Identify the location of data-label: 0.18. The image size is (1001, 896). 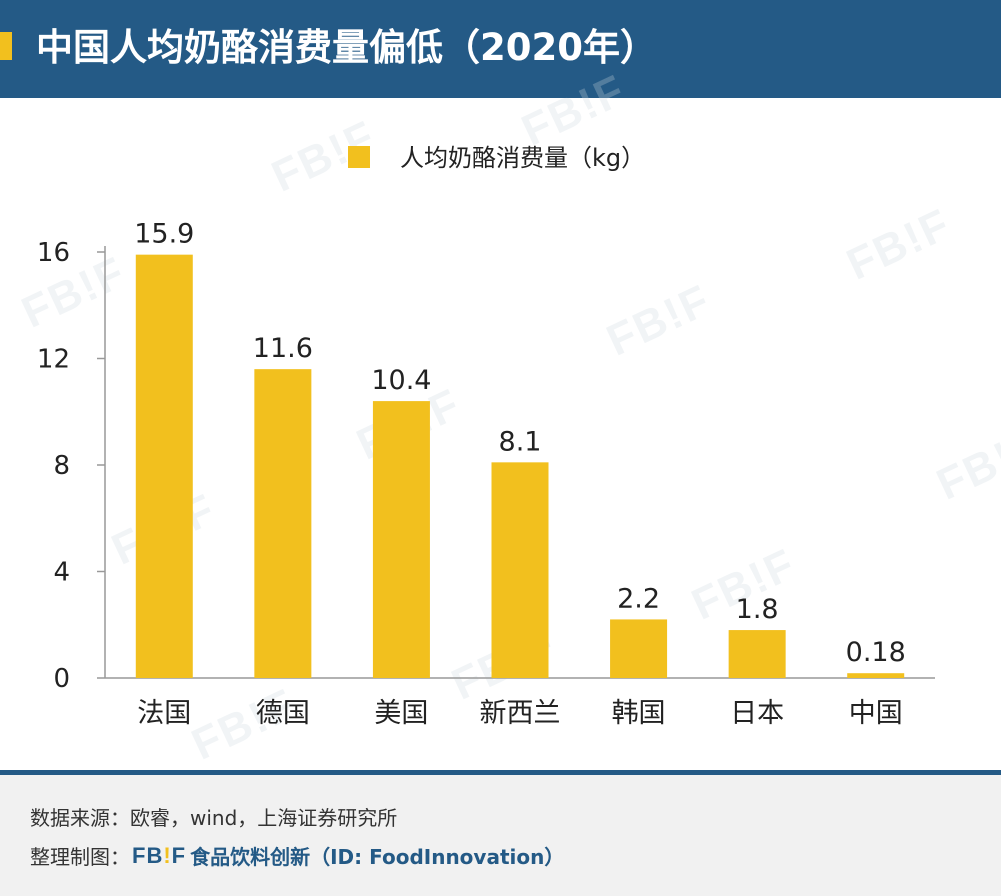
(876, 652).